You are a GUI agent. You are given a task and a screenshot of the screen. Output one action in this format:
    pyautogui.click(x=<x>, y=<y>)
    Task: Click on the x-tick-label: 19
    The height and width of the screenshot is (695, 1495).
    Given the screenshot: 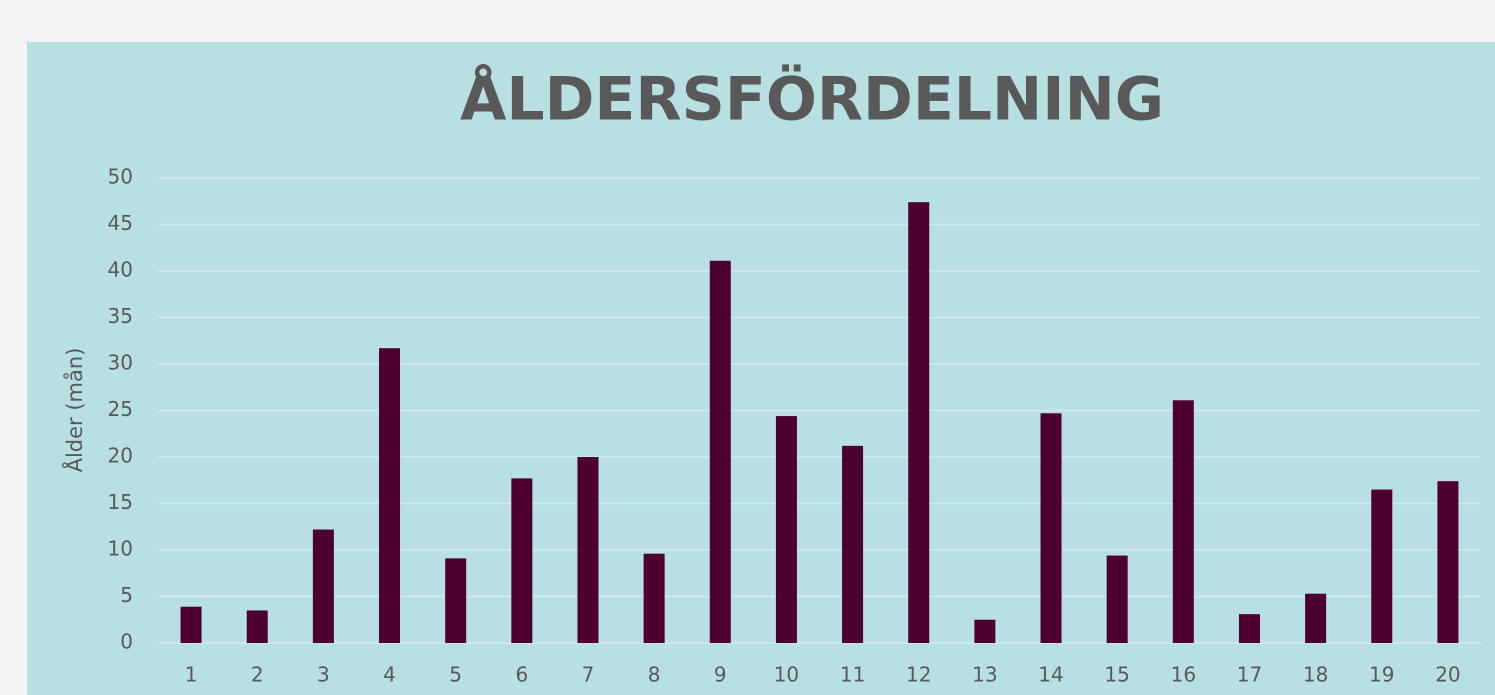 What is the action you would take?
    pyautogui.click(x=1381, y=675)
    